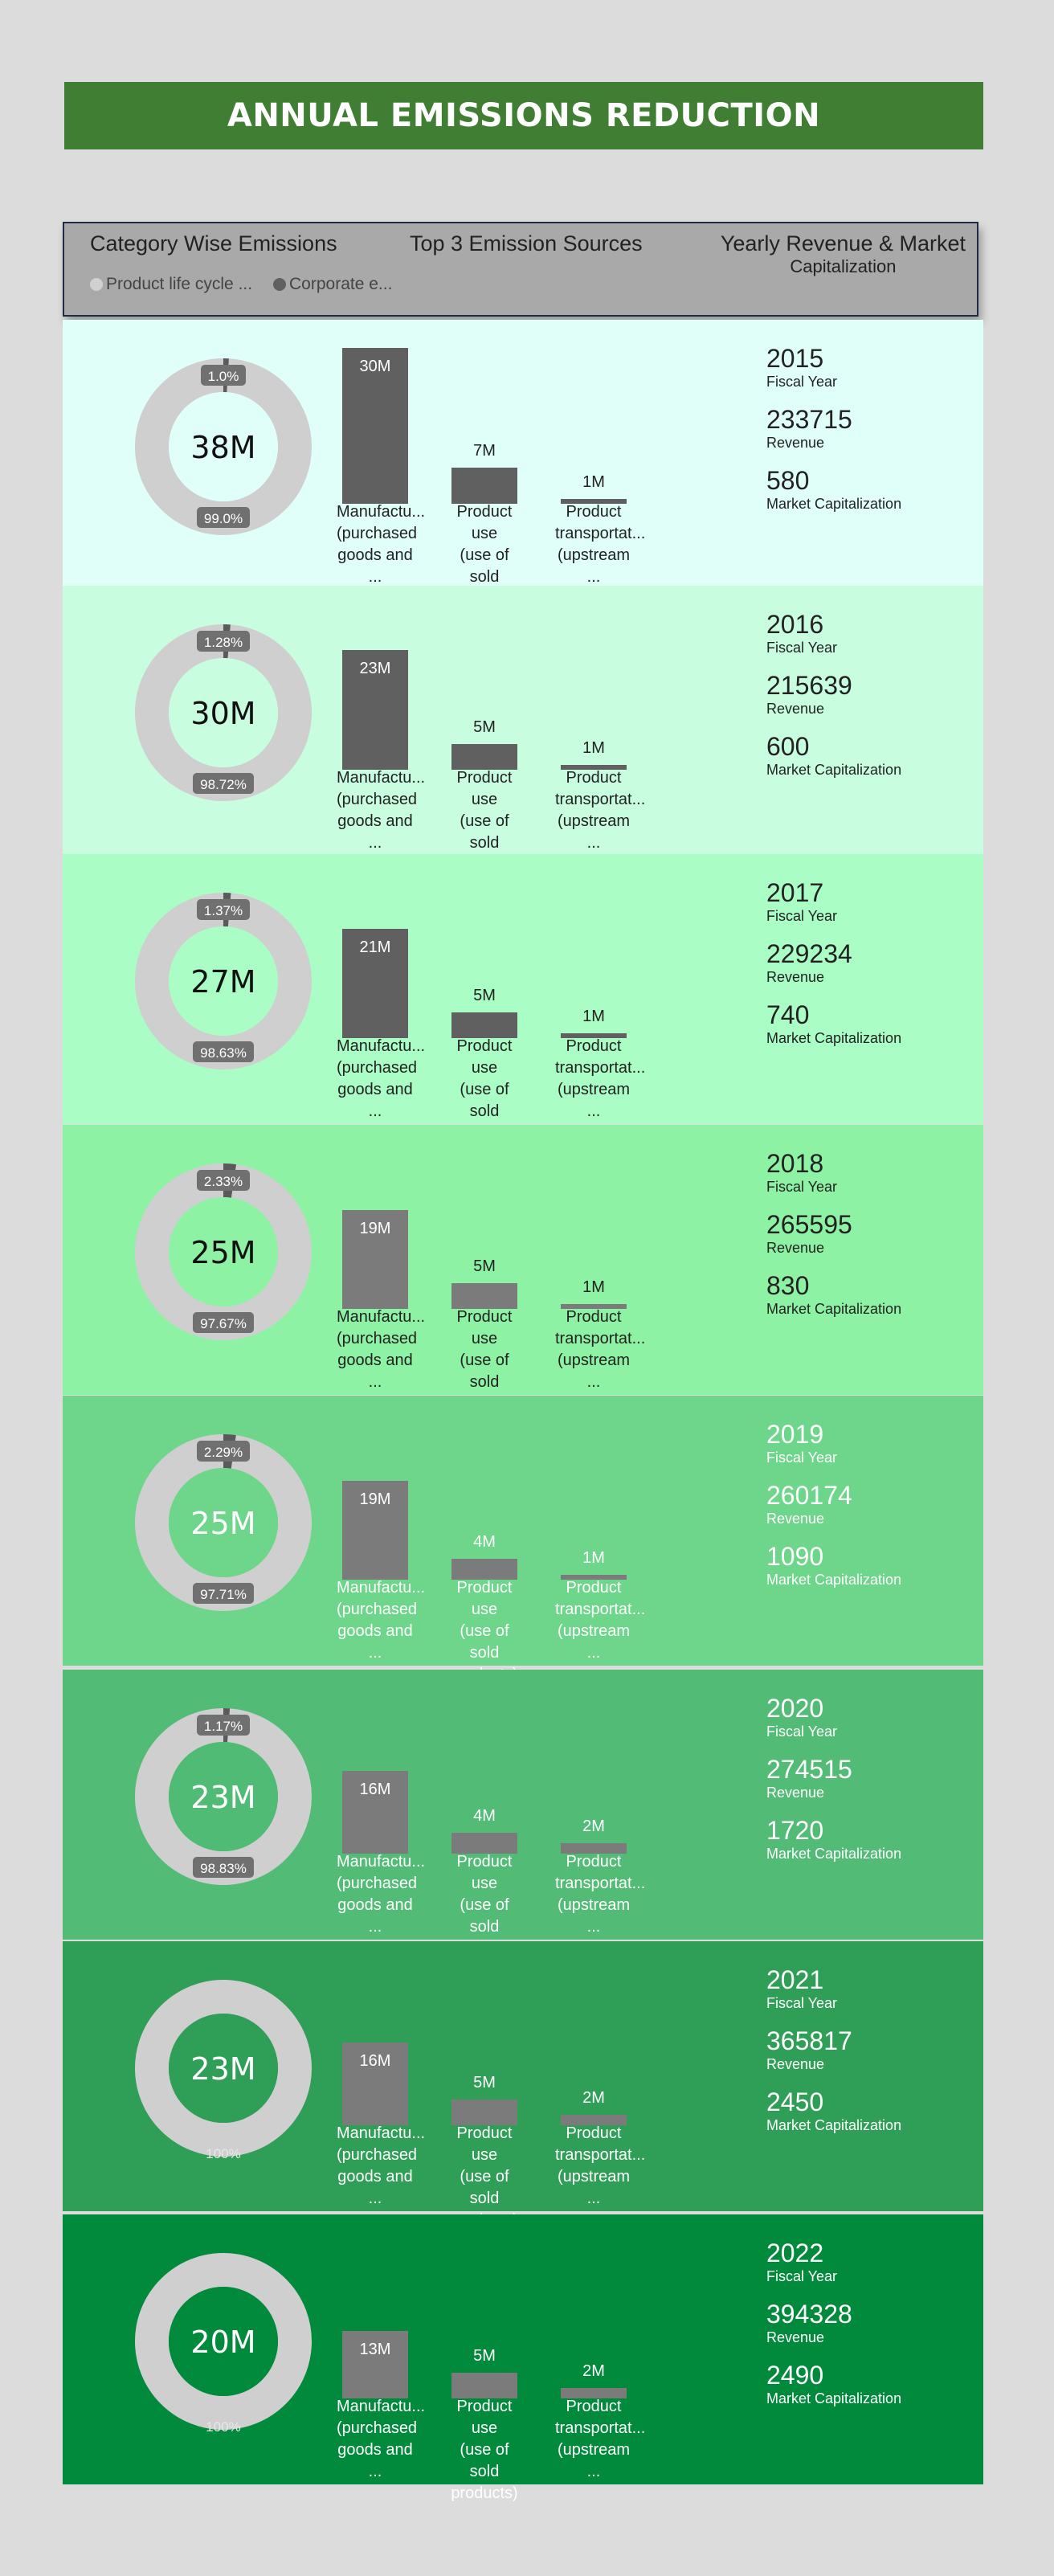 The image size is (1054, 2576). Describe the element at coordinates (594, 1862) in the screenshot. I see `source-category-line: Product` at that location.